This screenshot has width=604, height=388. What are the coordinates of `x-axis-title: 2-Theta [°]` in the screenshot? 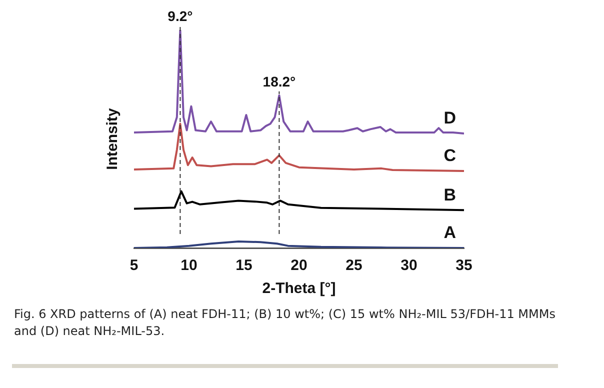 It's located at (299, 289).